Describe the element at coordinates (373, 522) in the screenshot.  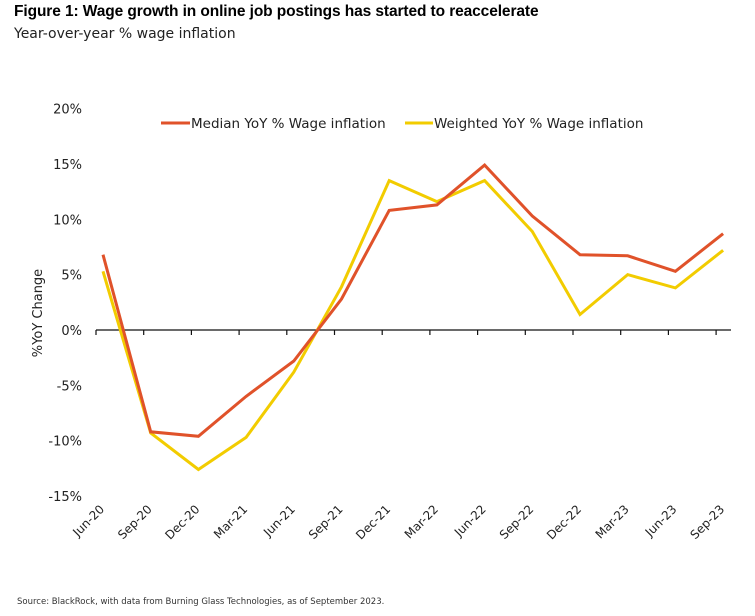
I see `x-tick-label: Dec-21` at that location.